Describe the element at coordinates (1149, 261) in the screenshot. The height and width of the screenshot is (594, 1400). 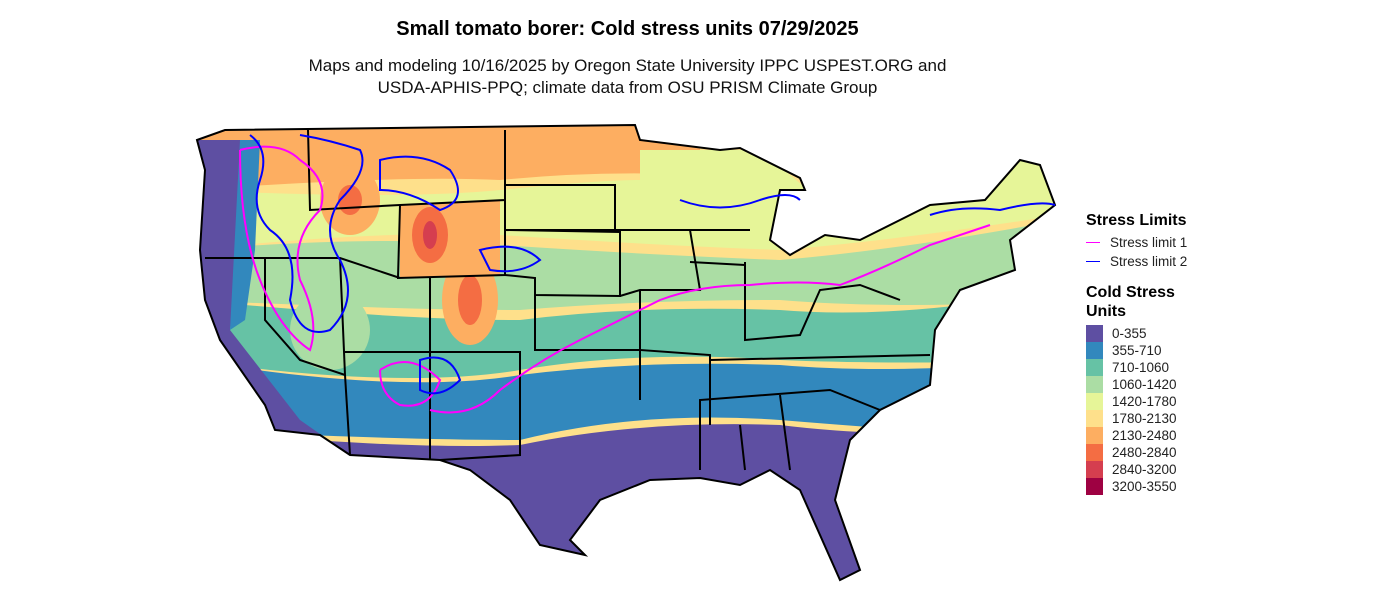
I see `legend-label: Stress limit 2` at that location.